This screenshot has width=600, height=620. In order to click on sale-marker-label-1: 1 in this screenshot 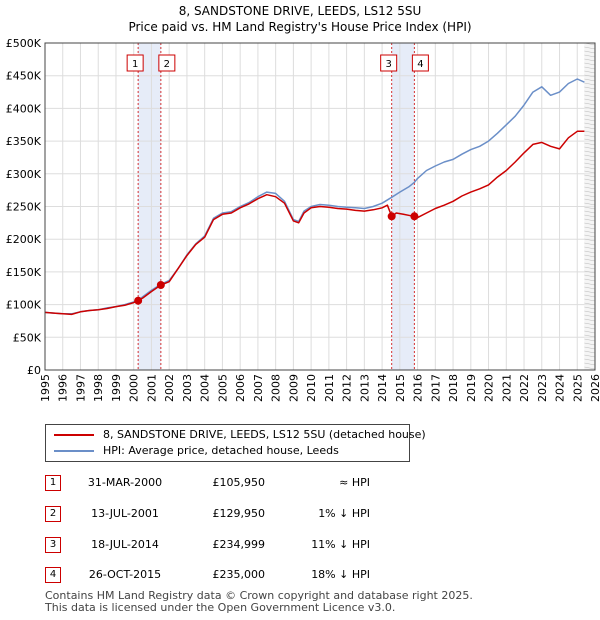, I will do `click(135, 64)`.